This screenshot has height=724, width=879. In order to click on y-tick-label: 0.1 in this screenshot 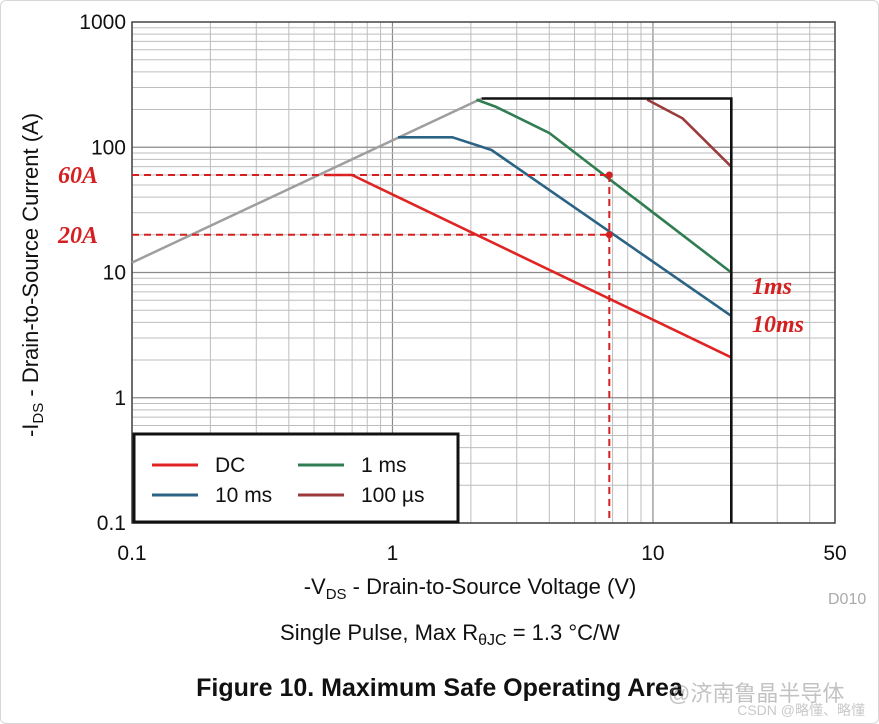, I will do `click(111, 523)`.